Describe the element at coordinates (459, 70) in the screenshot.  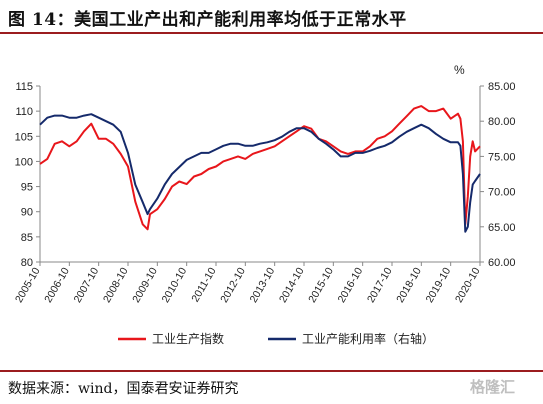
I see `y-right-unit-label: %` at that location.